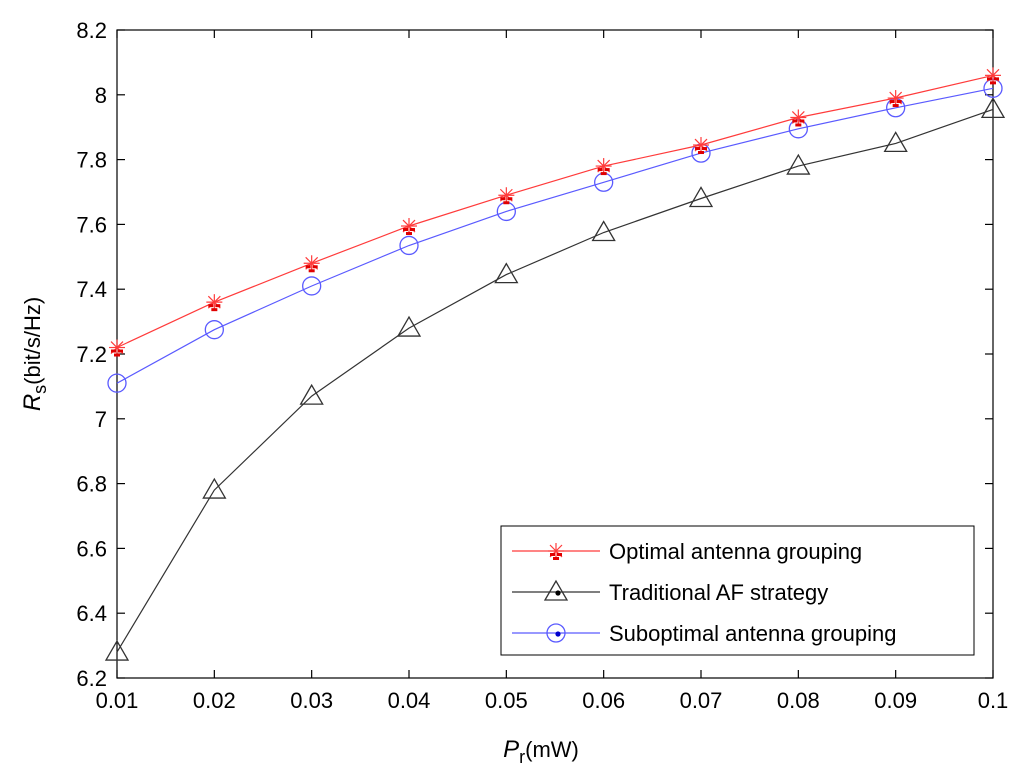 This screenshot has height=777, width=1024. What do you see at coordinates (798, 700) in the screenshot?
I see `x-tick-label: 0.08` at bounding box center [798, 700].